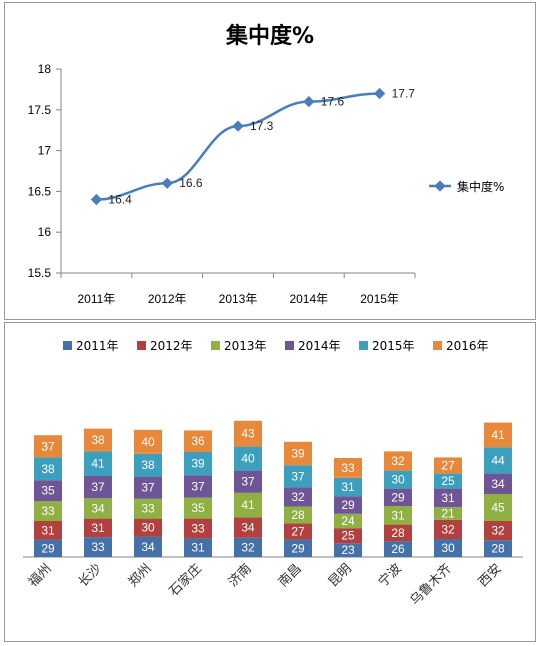  What do you see at coordinates (171, 346) in the screenshot?
I see `legend-label: 2012年` at bounding box center [171, 346].